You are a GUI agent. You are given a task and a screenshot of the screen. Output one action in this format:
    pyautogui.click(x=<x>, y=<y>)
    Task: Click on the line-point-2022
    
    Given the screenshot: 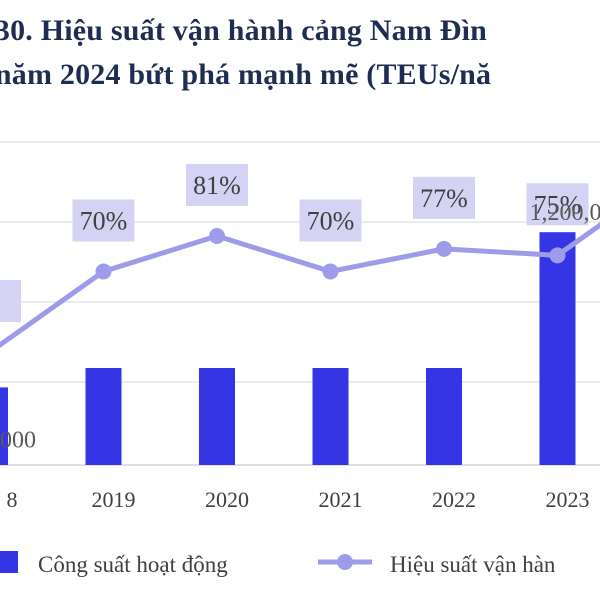 What is the action you would take?
    pyautogui.click(x=444, y=248)
    